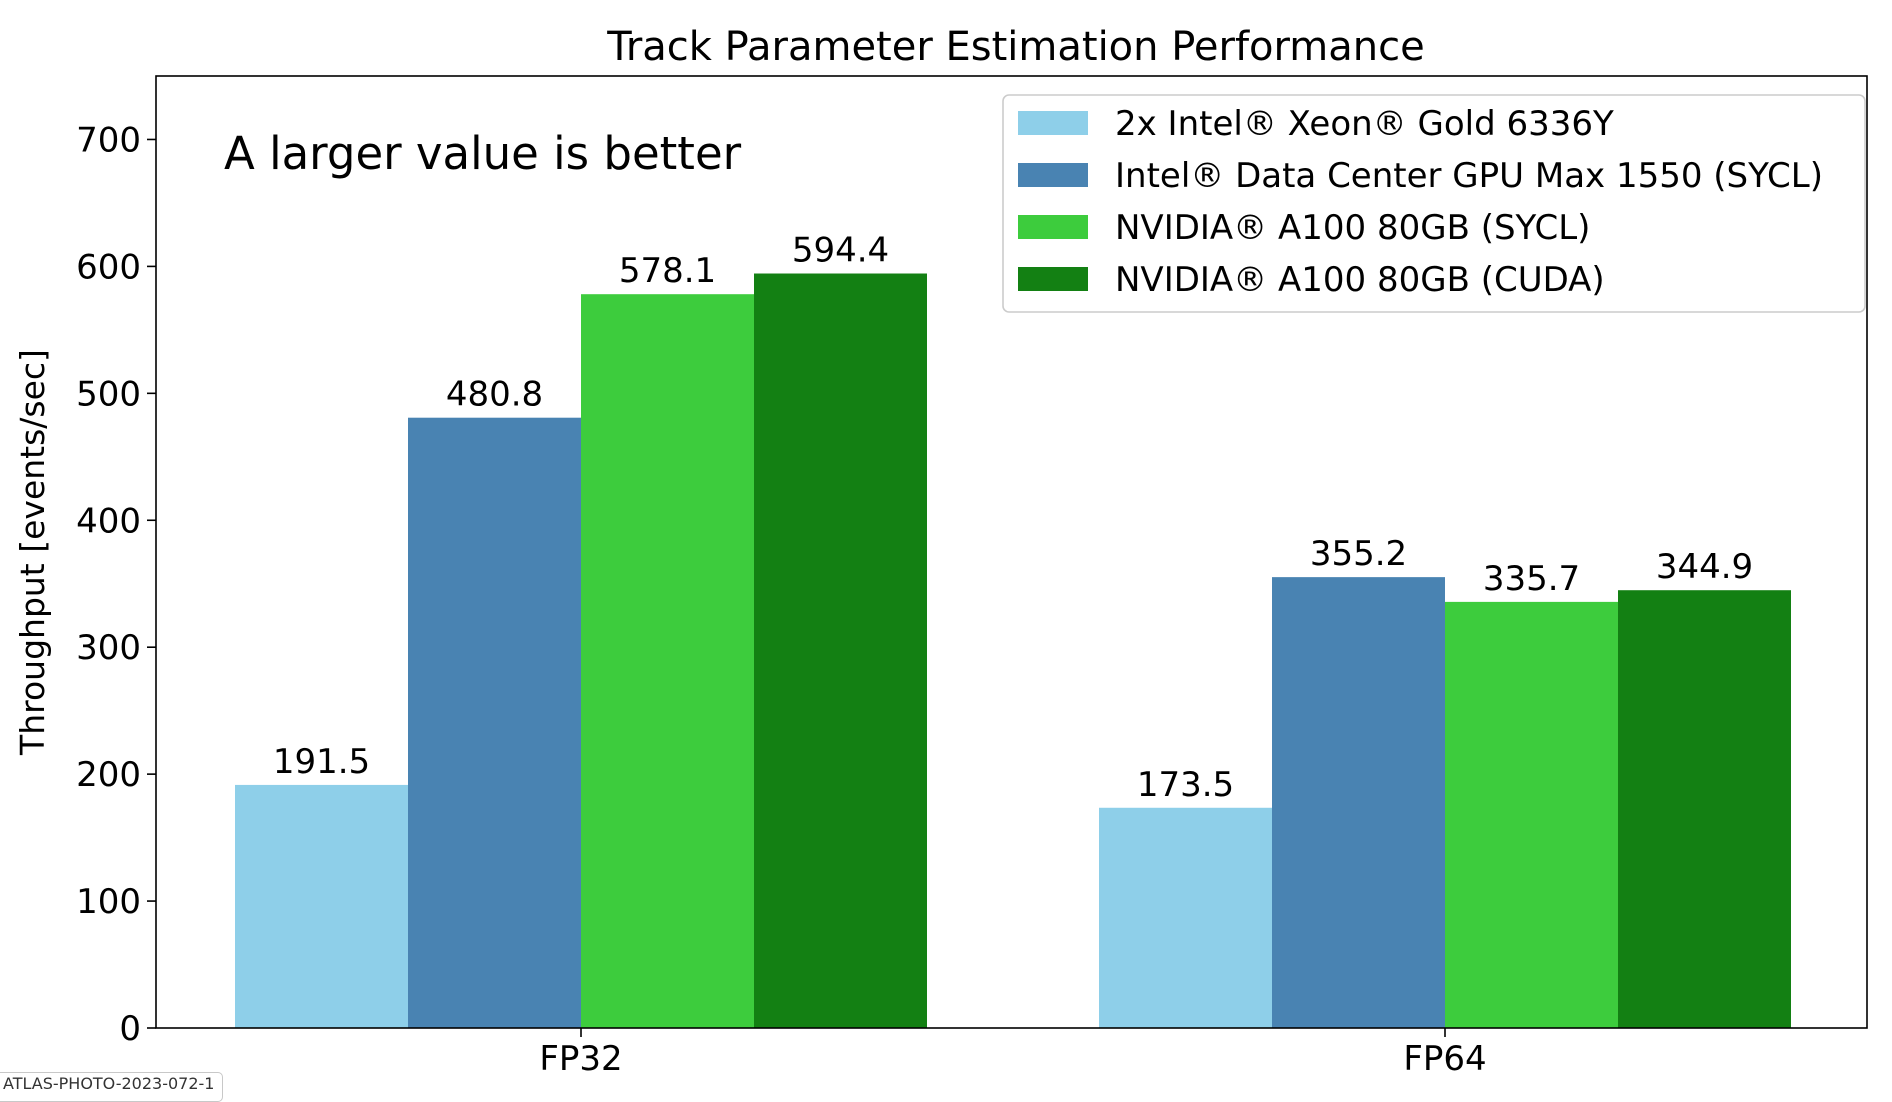 Image resolution: width=1892 pixels, height=1102 pixels. What do you see at coordinates (108, 394) in the screenshot?
I see `y-tick-label: 500` at bounding box center [108, 394].